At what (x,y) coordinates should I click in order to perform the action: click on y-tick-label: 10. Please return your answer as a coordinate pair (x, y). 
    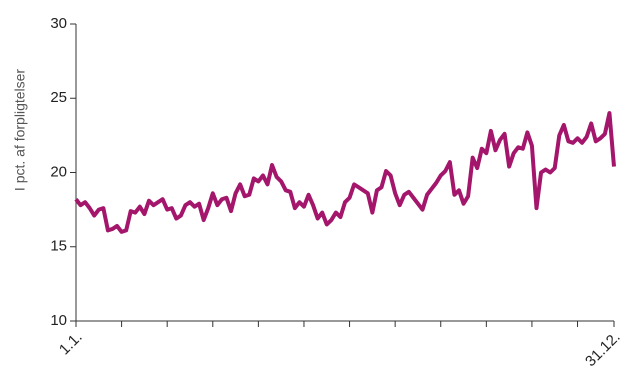
    Looking at the image, I should click on (58, 320).